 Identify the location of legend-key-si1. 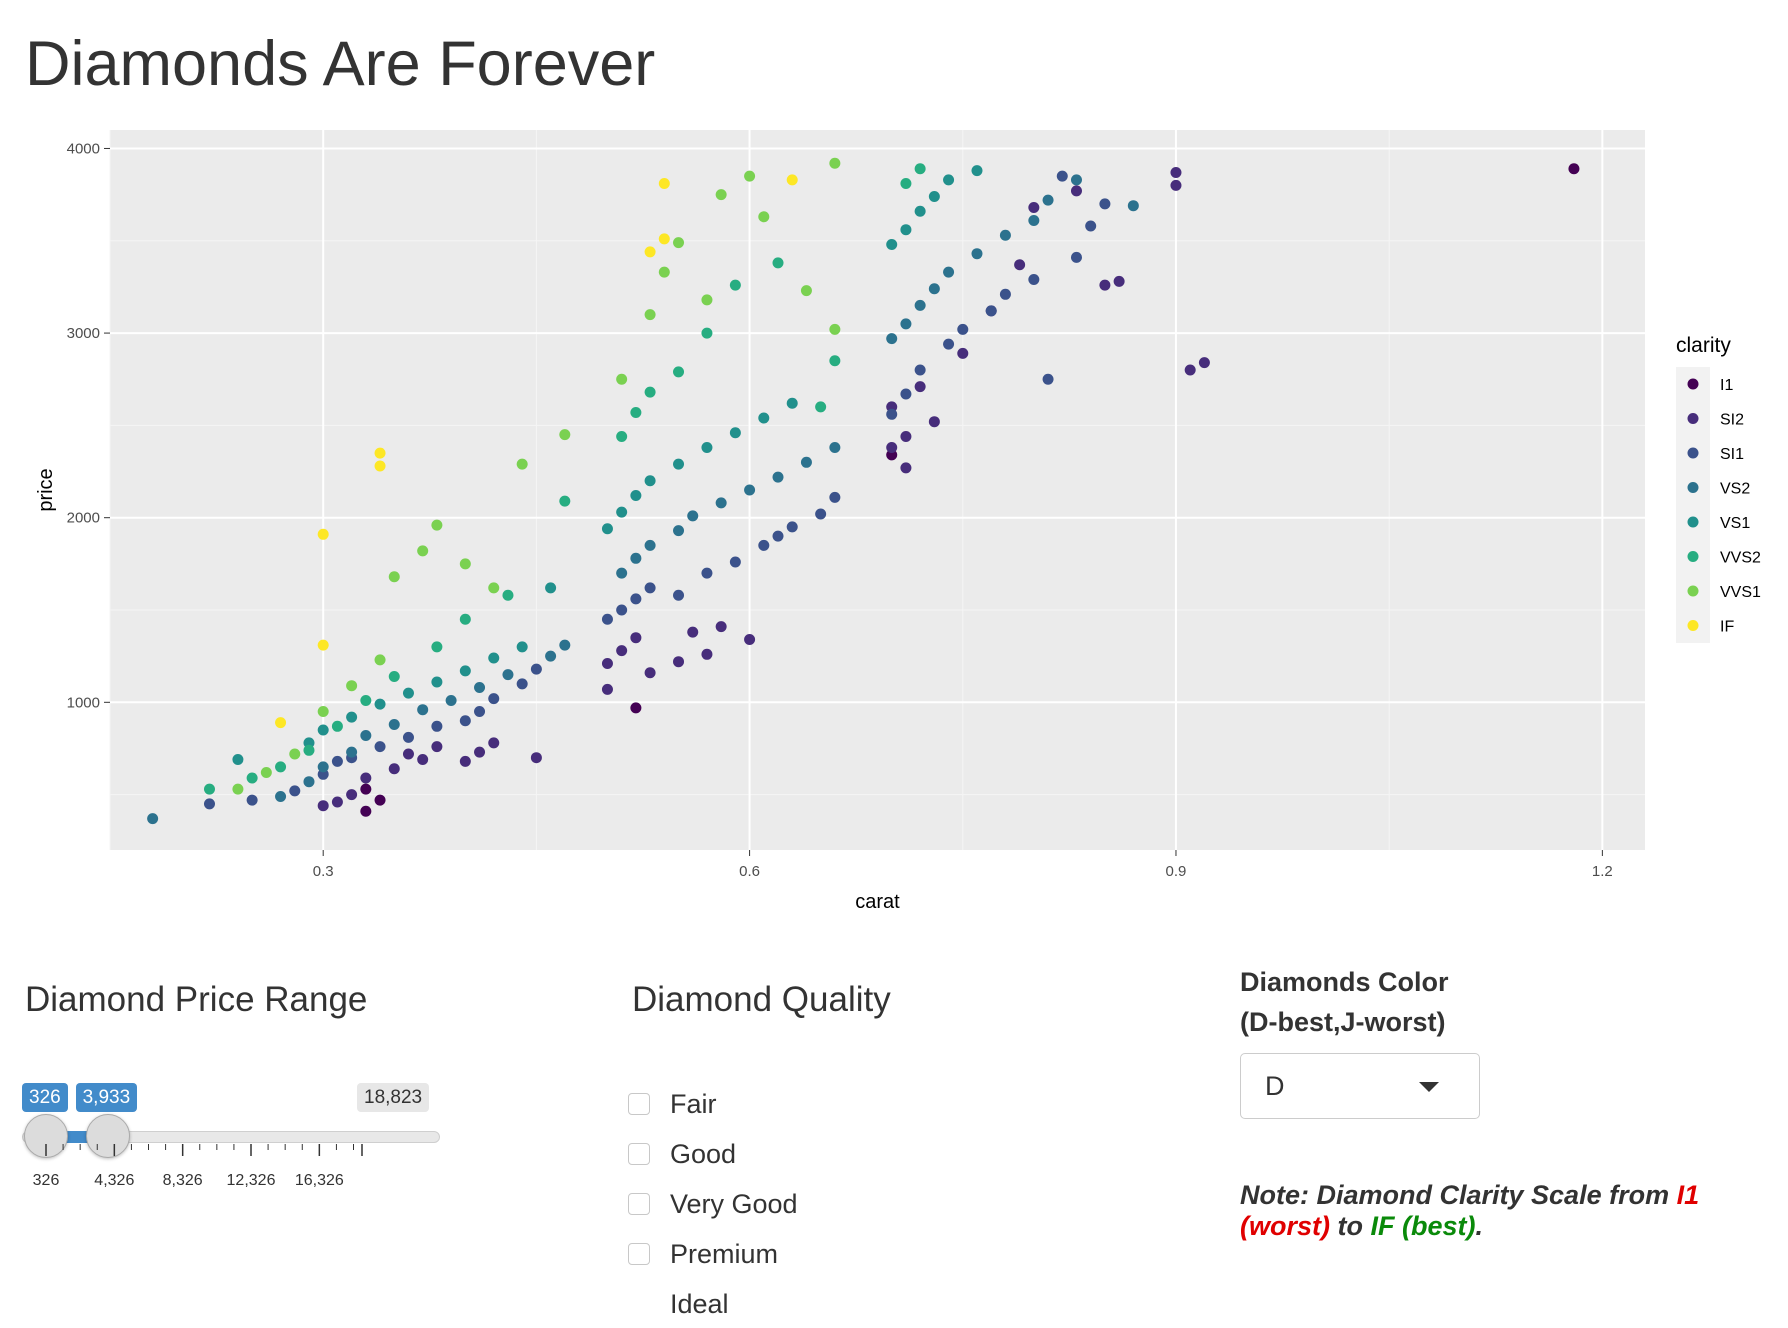
(1693, 453).